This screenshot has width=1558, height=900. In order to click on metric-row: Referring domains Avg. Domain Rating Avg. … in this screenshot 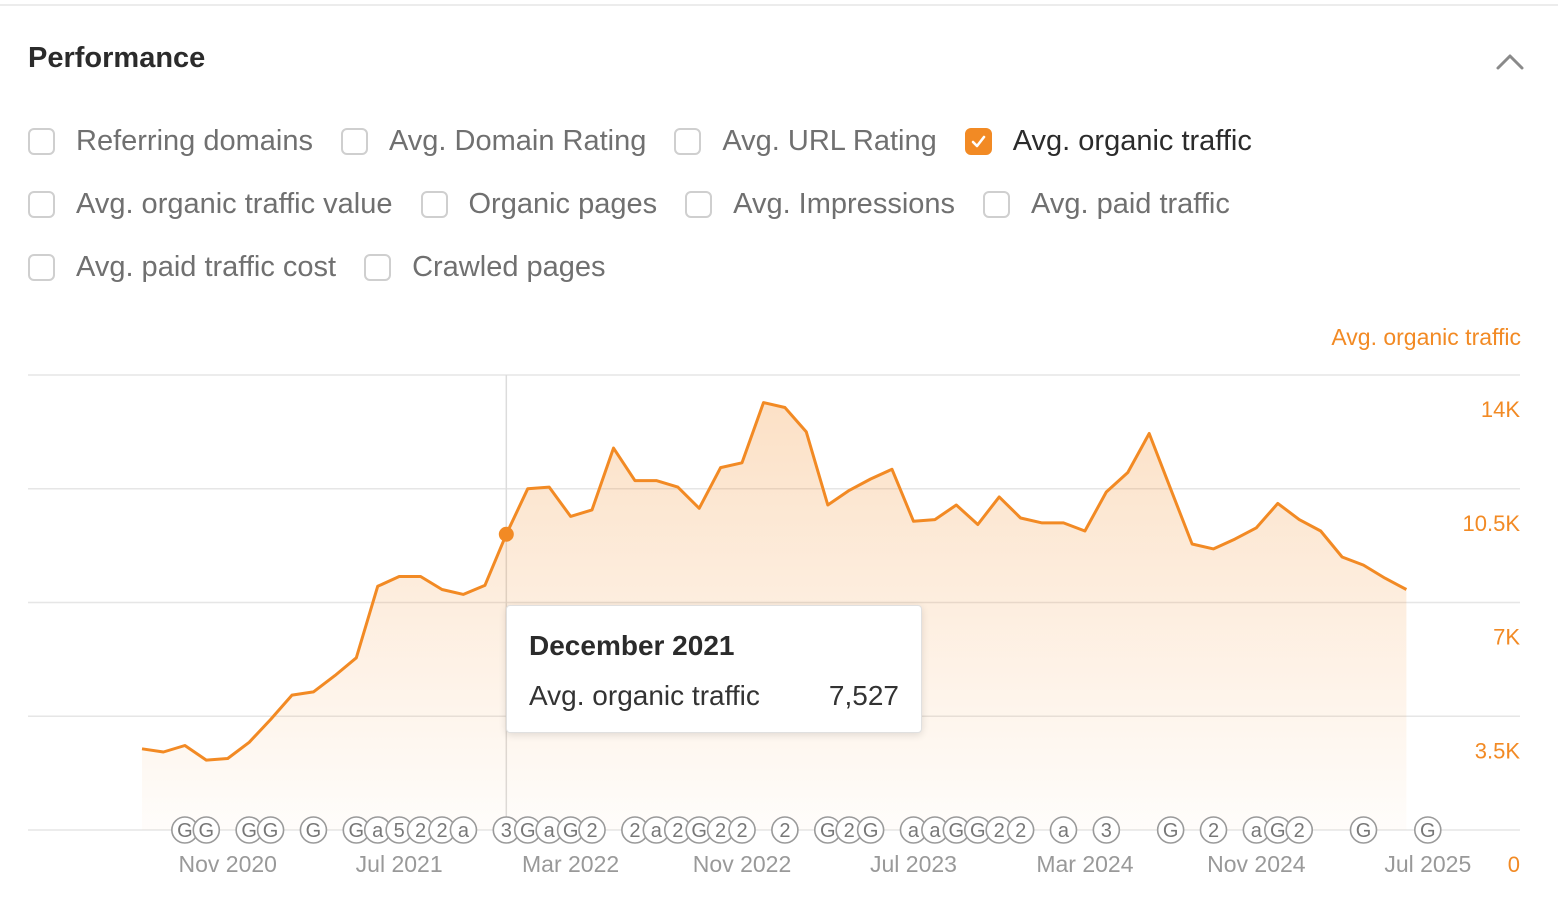, I will do `click(778, 141)`.